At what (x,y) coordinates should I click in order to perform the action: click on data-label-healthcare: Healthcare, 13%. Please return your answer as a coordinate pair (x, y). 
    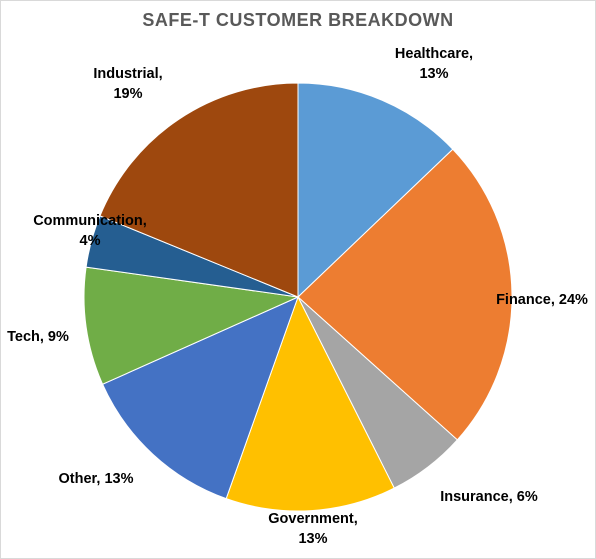
    Looking at the image, I should click on (434, 64).